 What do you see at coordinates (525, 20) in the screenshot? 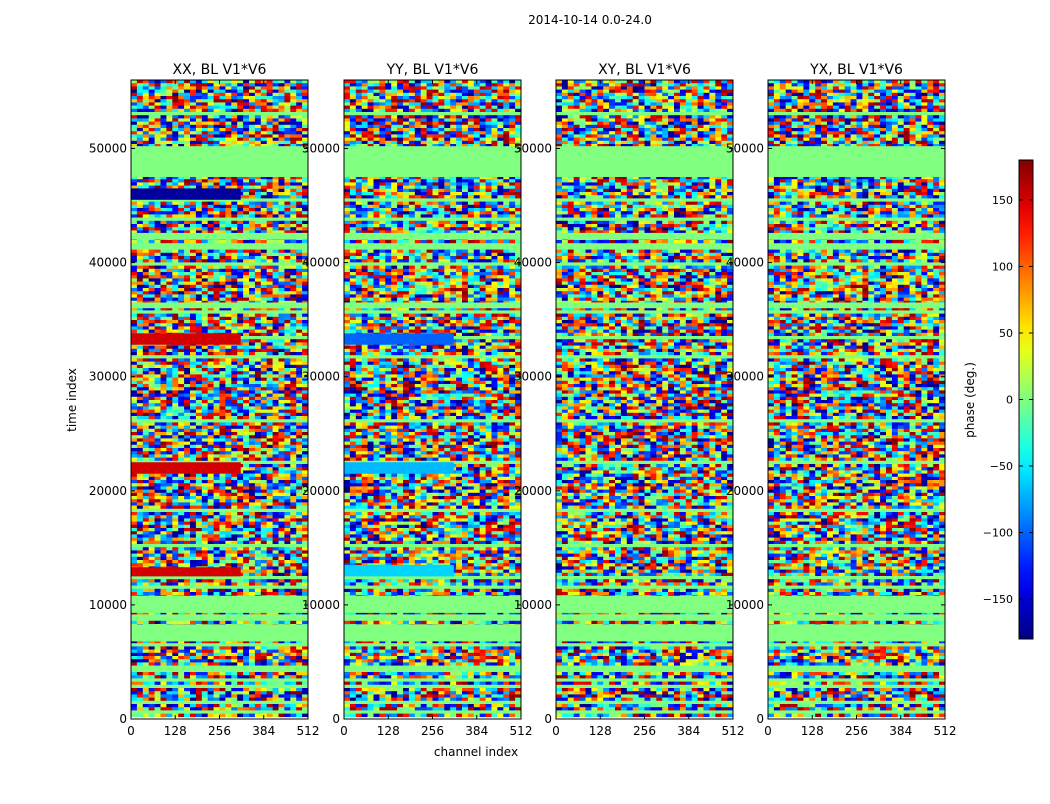
I see `figure-suptitle: 2014-10-14 0.0-24.0` at bounding box center [525, 20].